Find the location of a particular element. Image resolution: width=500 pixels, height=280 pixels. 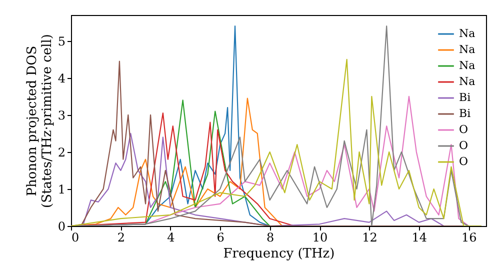

x-tick-label: 4 is located at coordinates (171, 237).